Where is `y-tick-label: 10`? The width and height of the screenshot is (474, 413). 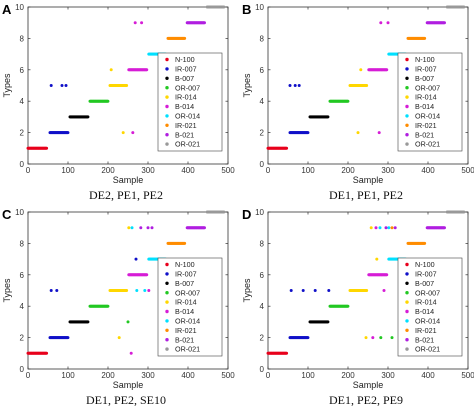 y-tick-label: 10 is located at coordinates (19, 212).